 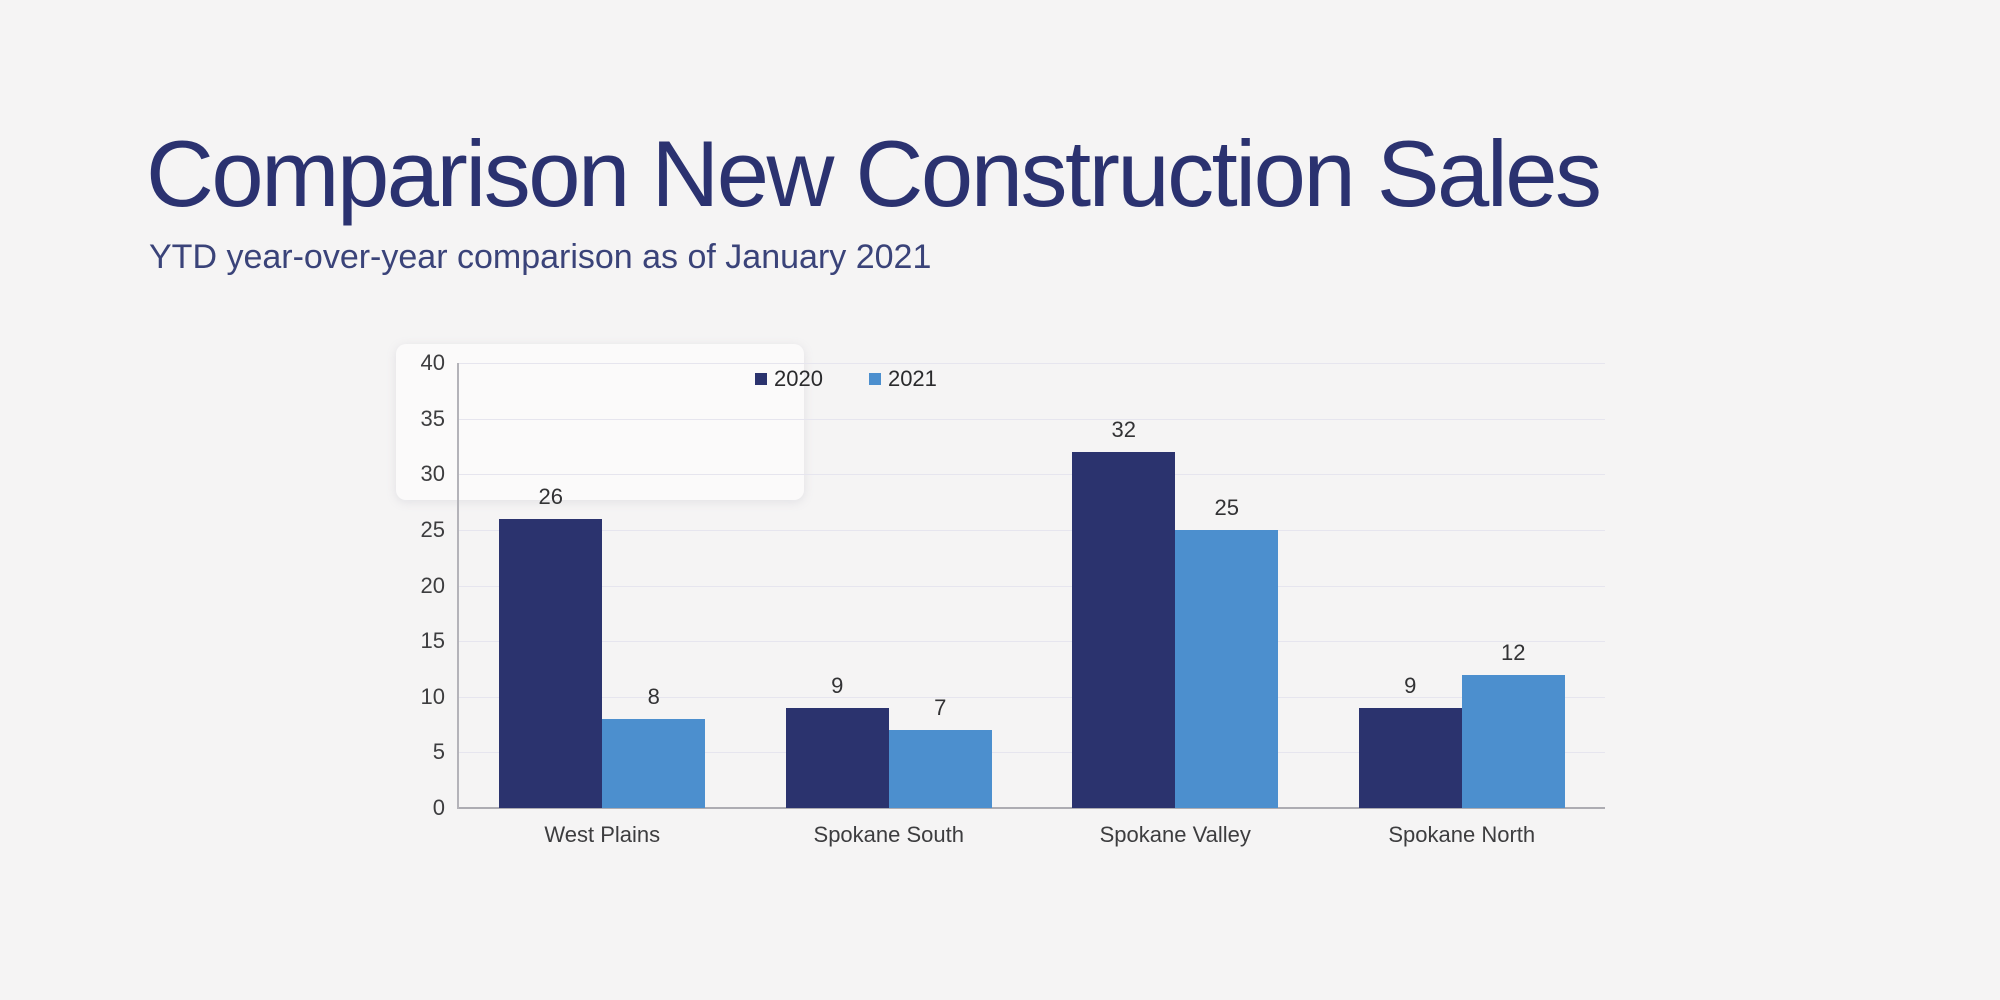 I want to click on value-label-2020-spokane-north: 9, so click(x=1410, y=685).